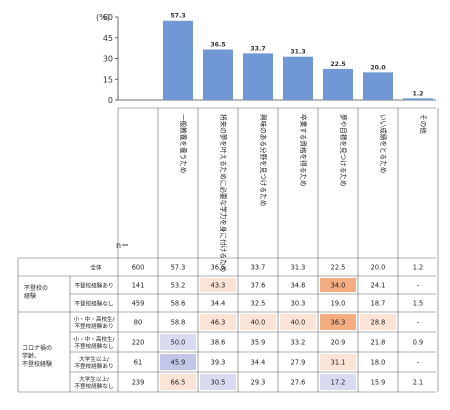  What do you see at coordinates (338, 304) in the screenshot?
I see `table-cell: 19.0` at bounding box center [338, 304].